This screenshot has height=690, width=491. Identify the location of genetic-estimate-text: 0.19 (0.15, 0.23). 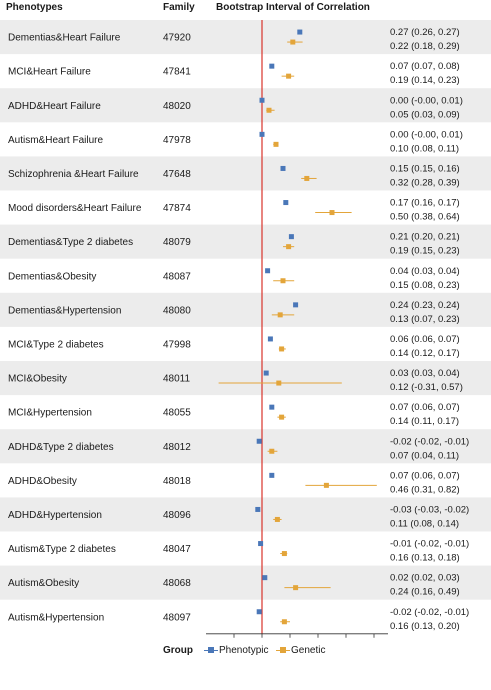
(425, 251).